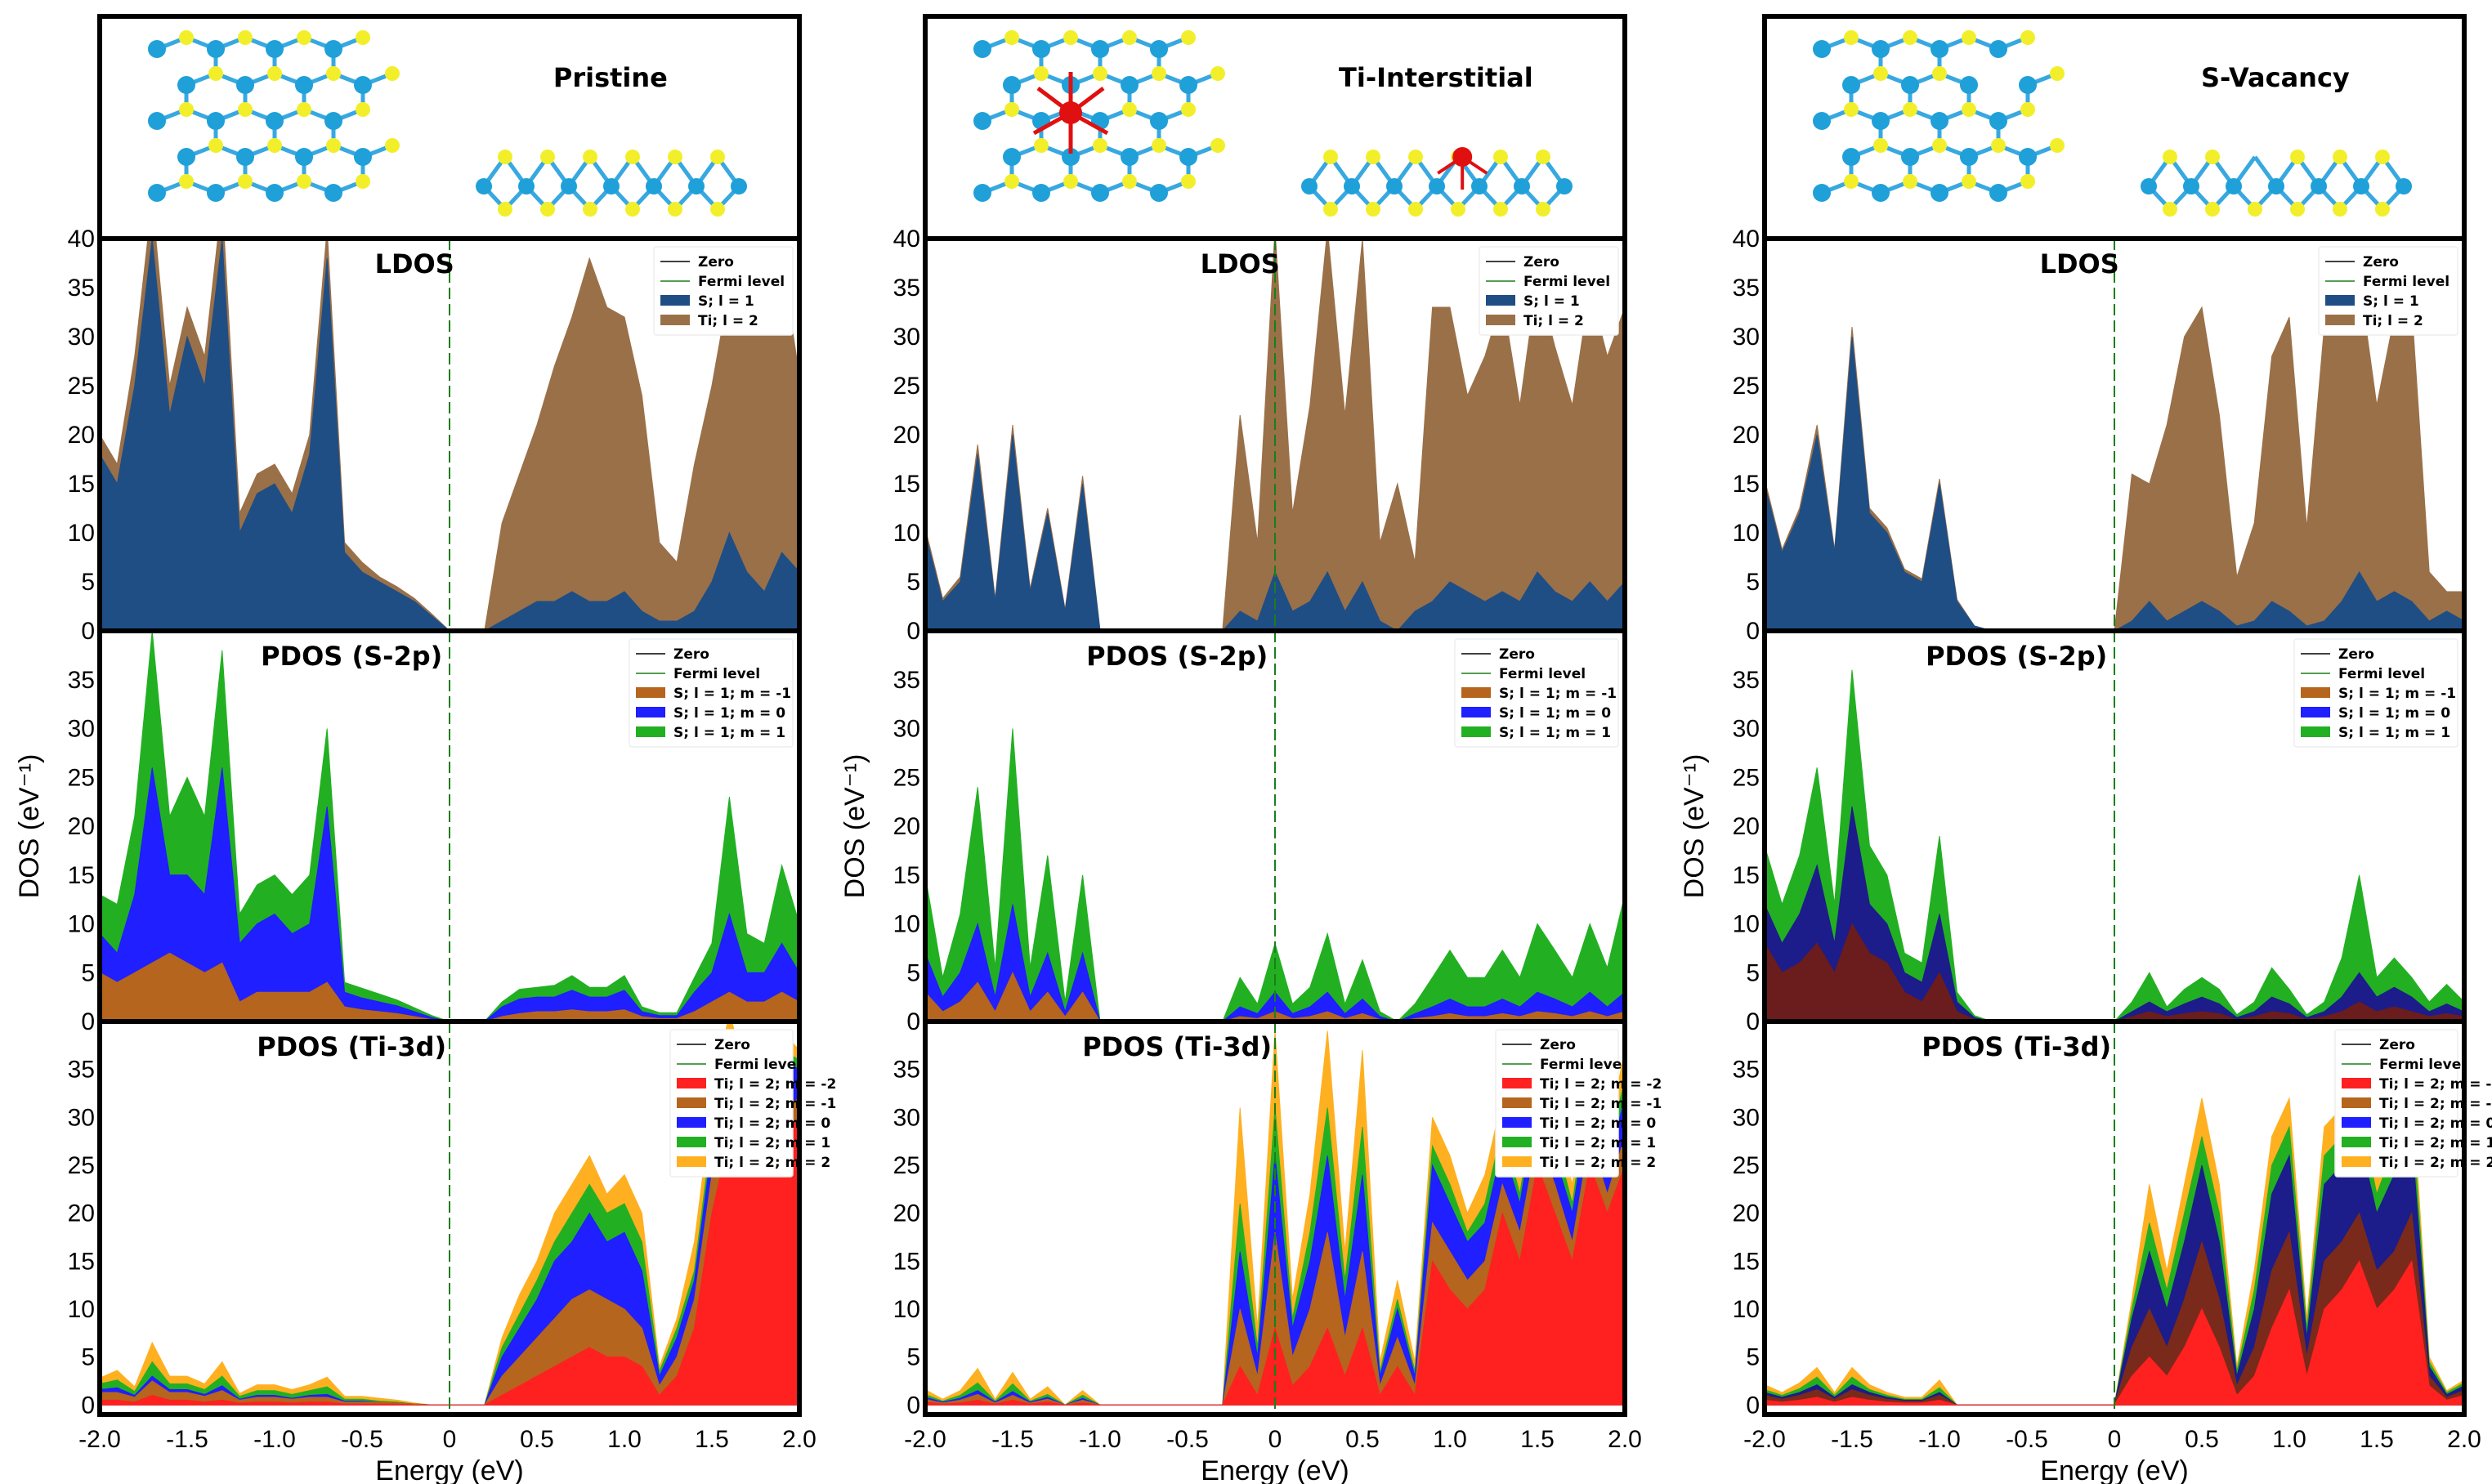 The width and height of the screenshot is (2492, 1484). I want to click on y-axis-label: DOS (eV⁻¹), so click(854, 826).